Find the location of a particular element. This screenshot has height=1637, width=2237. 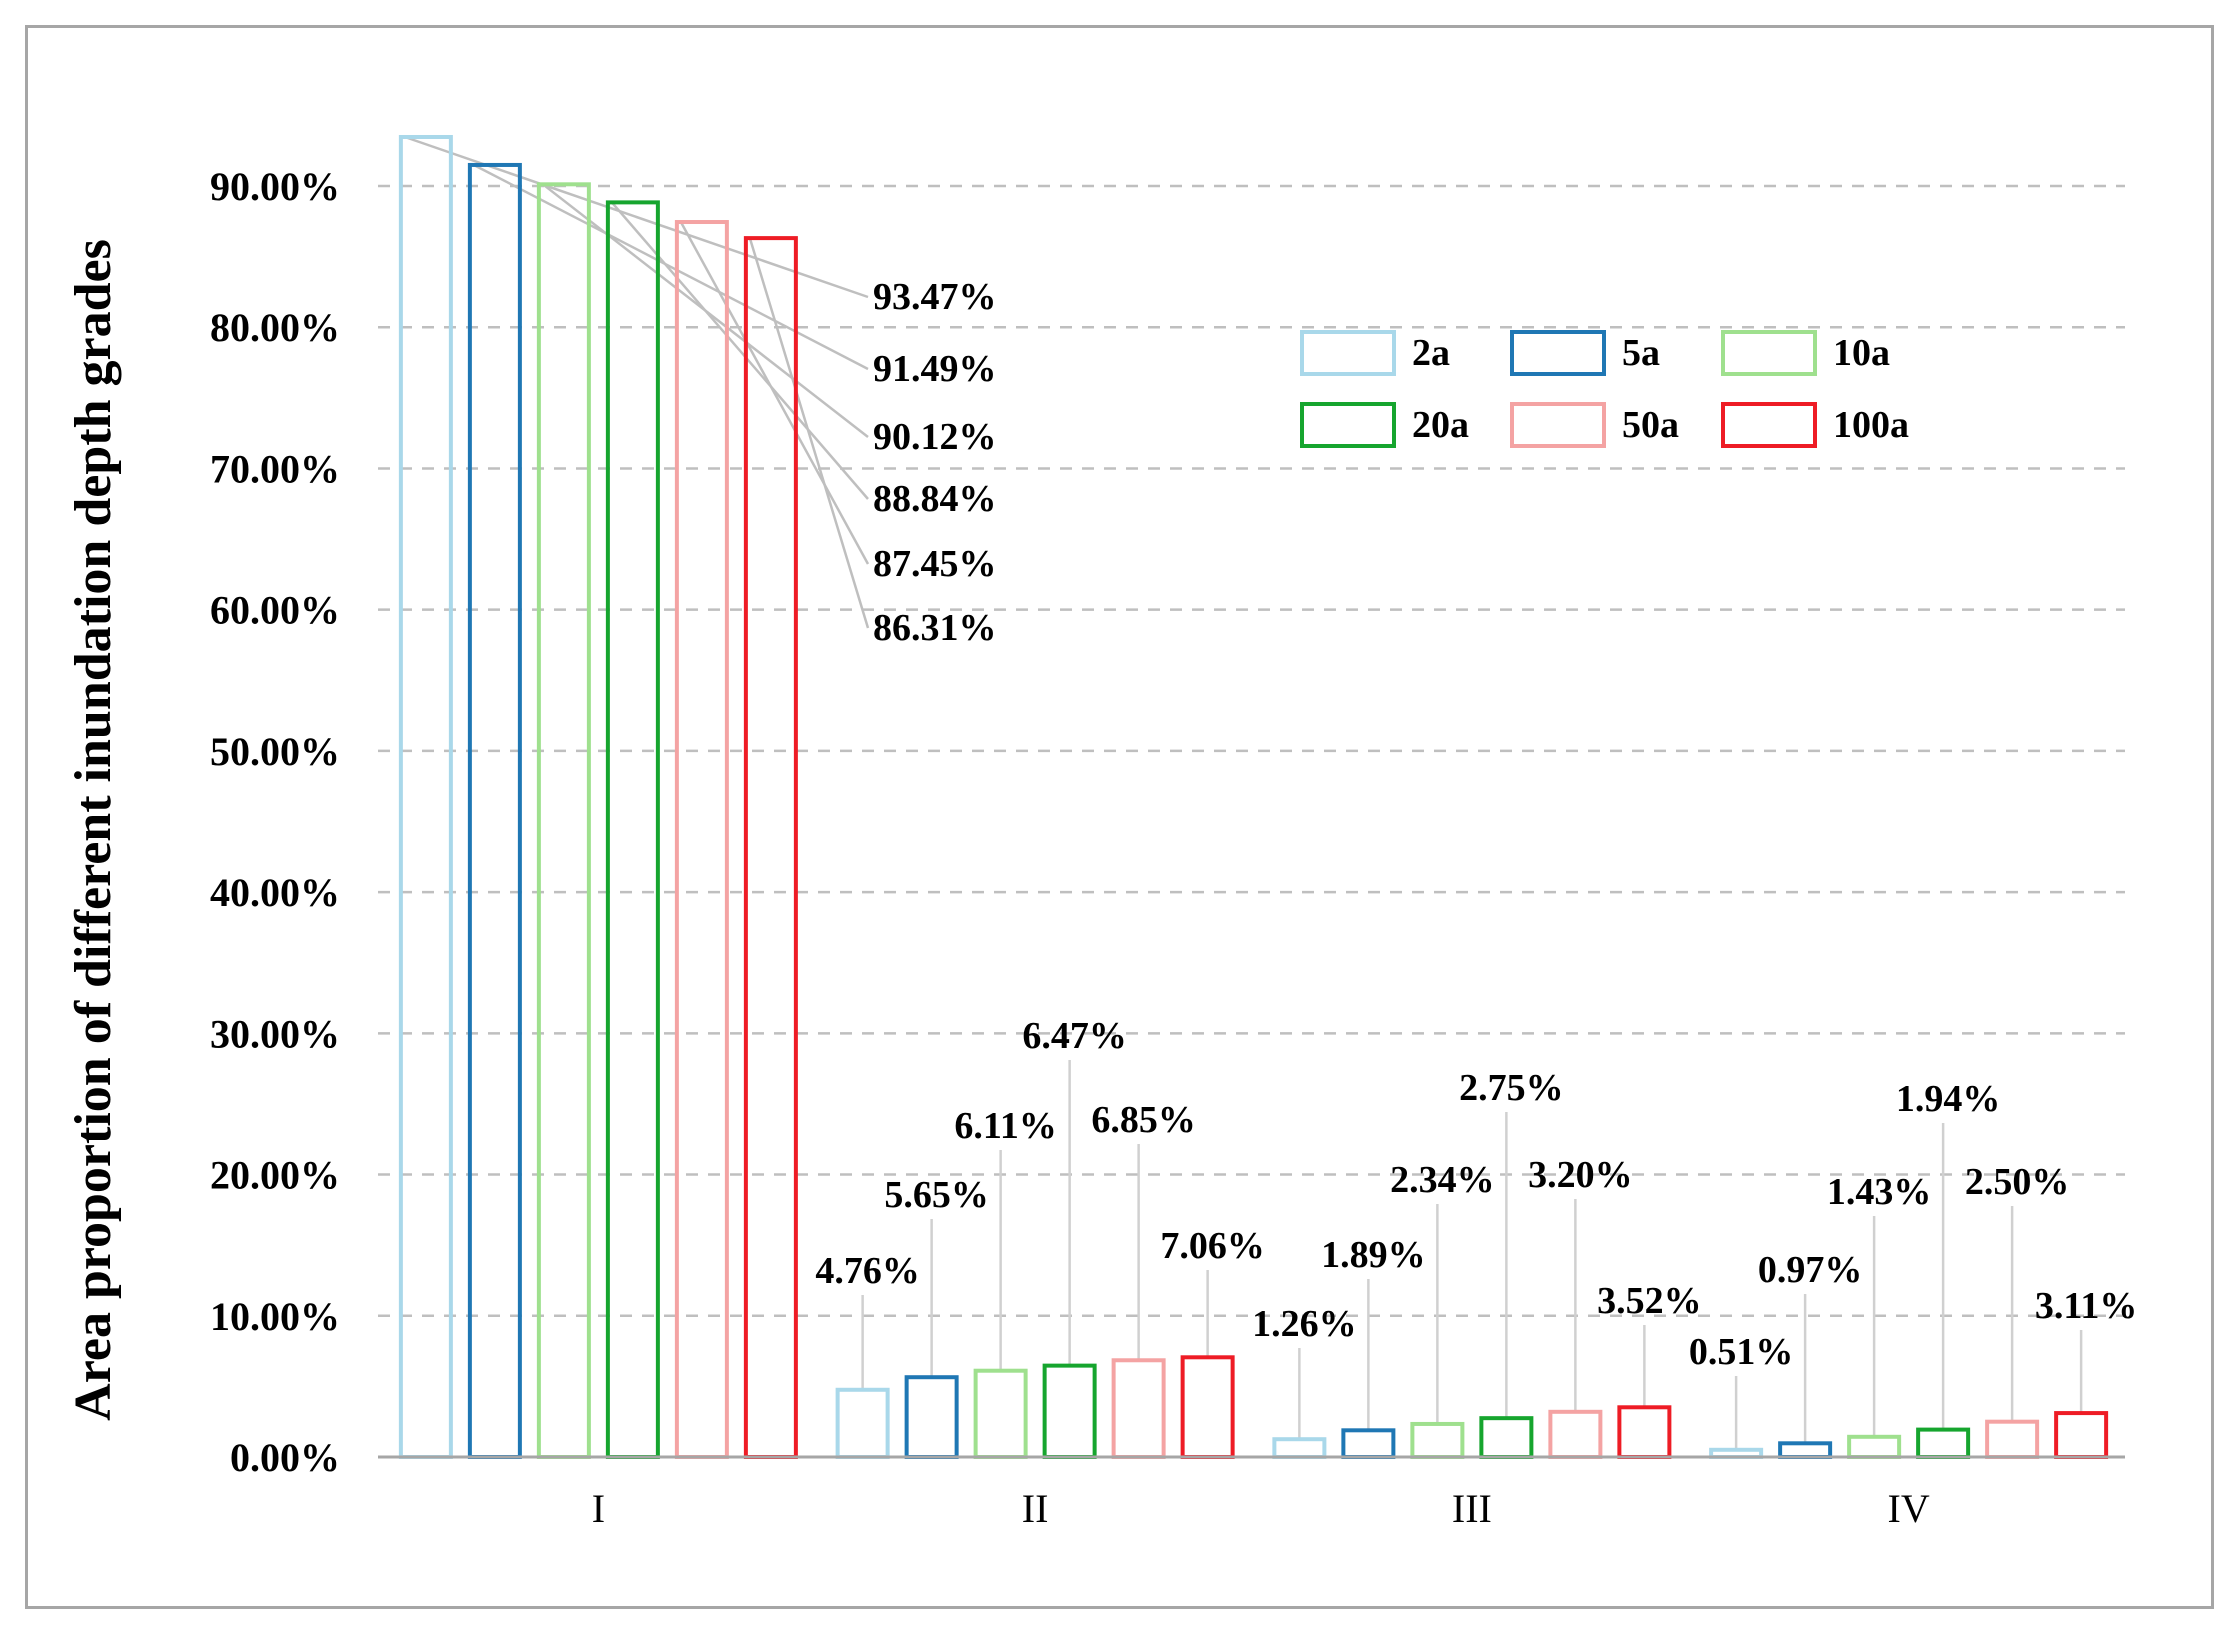

bar-2a-I is located at coordinates (425, 797).